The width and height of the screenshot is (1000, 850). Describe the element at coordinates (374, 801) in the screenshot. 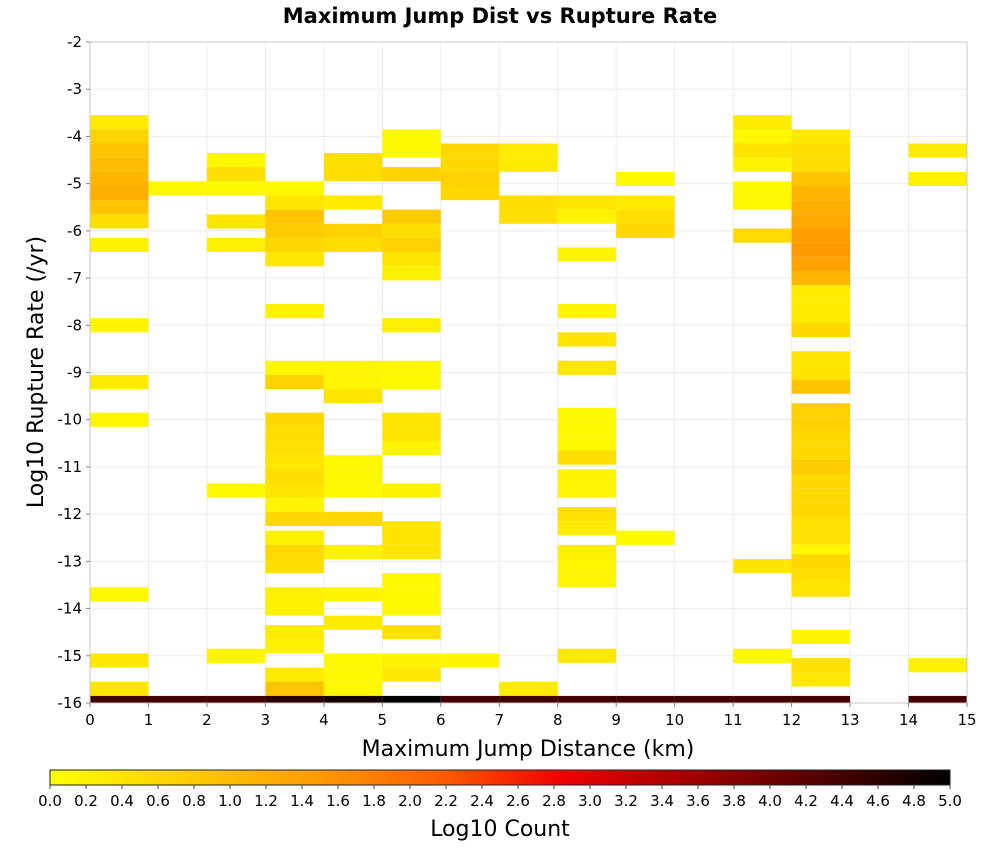

I see `colorbar-tick-label: 1.8` at that location.